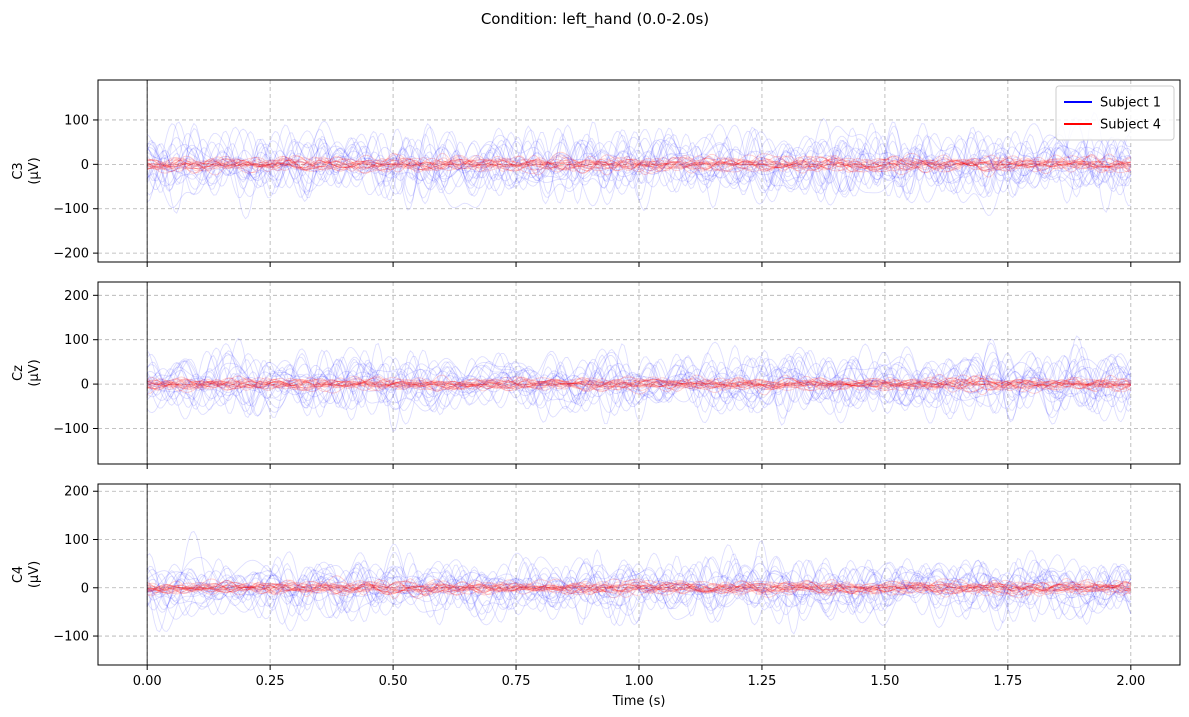 The image size is (1189, 717). I want to click on x-tick-label: 1.25, so click(761, 681).